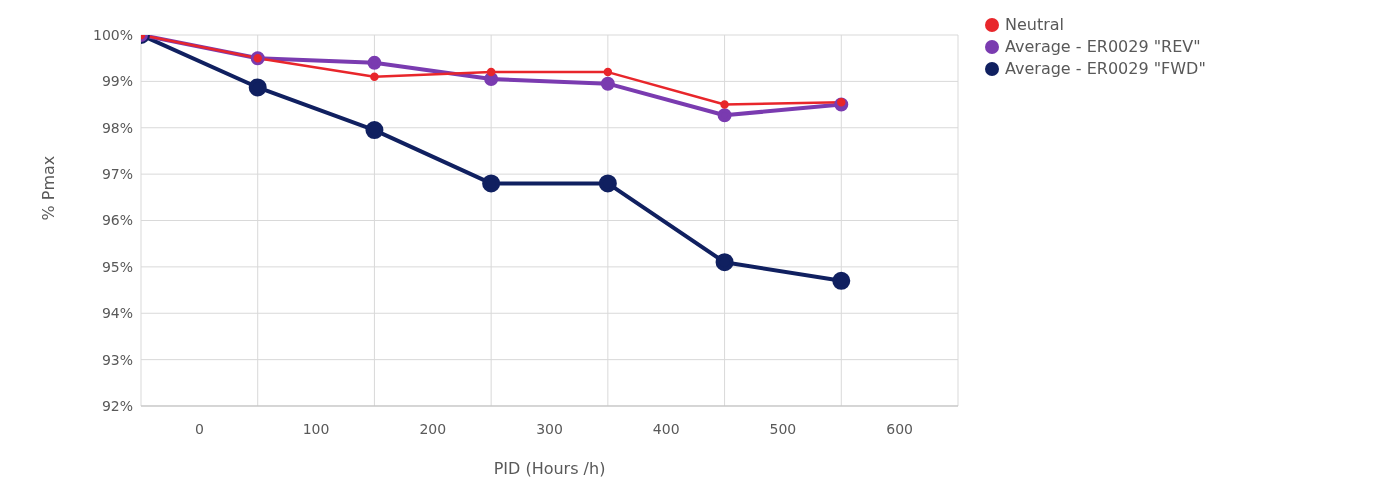  Describe the element at coordinates (316, 428) in the screenshot. I see `x-tick-label: 100` at that location.